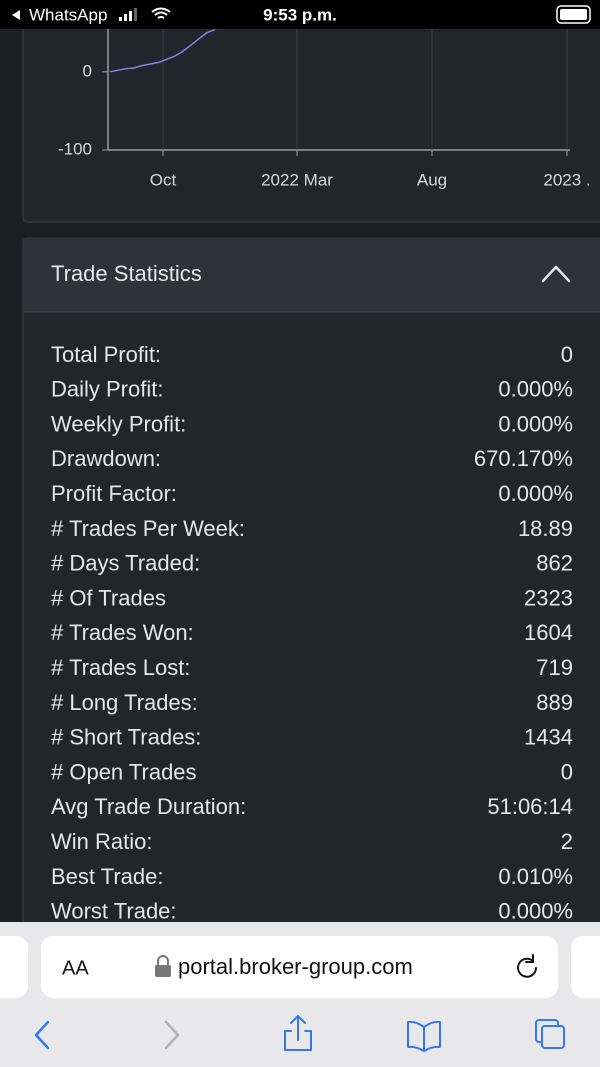  I want to click on reload-icon, so click(527, 966).